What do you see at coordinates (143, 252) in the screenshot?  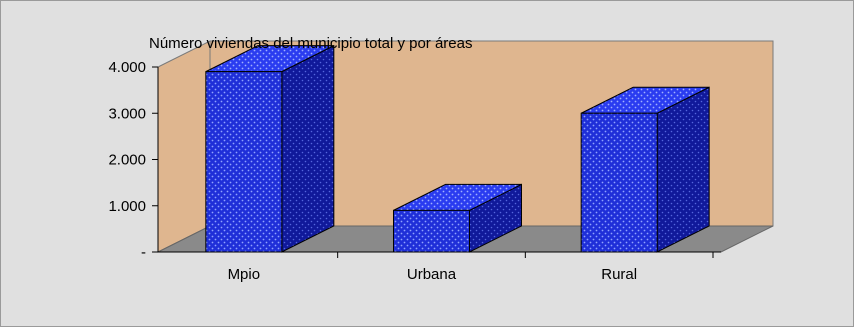 I see `y-tick-label: -` at bounding box center [143, 252].